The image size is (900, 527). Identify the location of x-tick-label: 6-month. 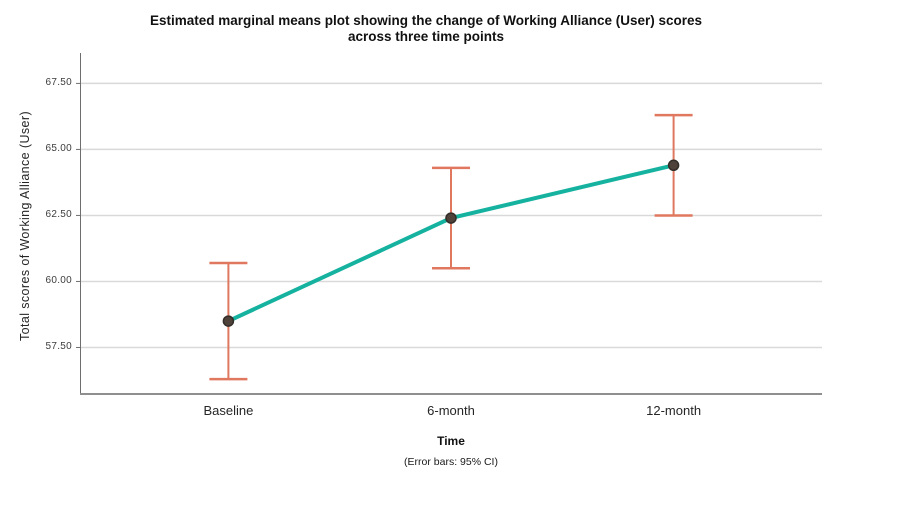
(451, 410).